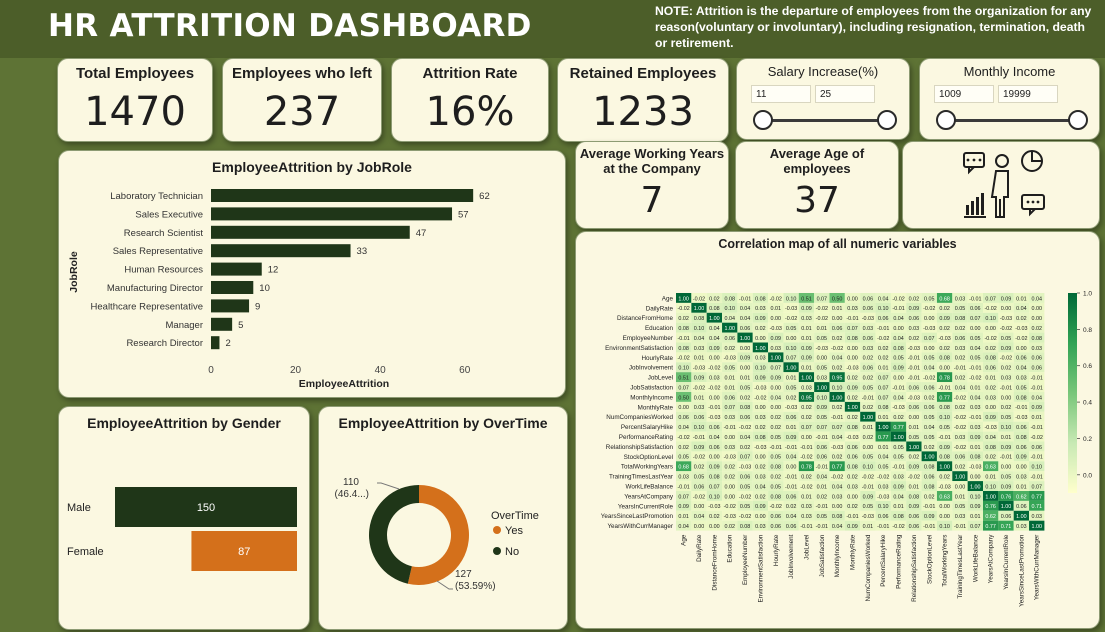  I want to click on slicer-max-input: 25, so click(845, 94).